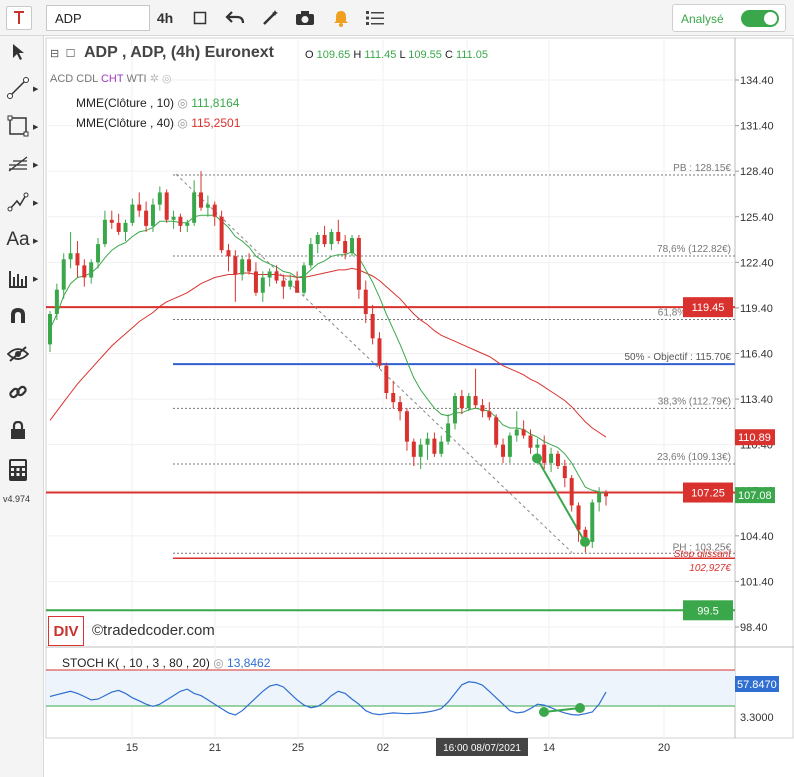  What do you see at coordinates (375, 18) in the screenshot?
I see `list-icon` at bounding box center [375, 18].